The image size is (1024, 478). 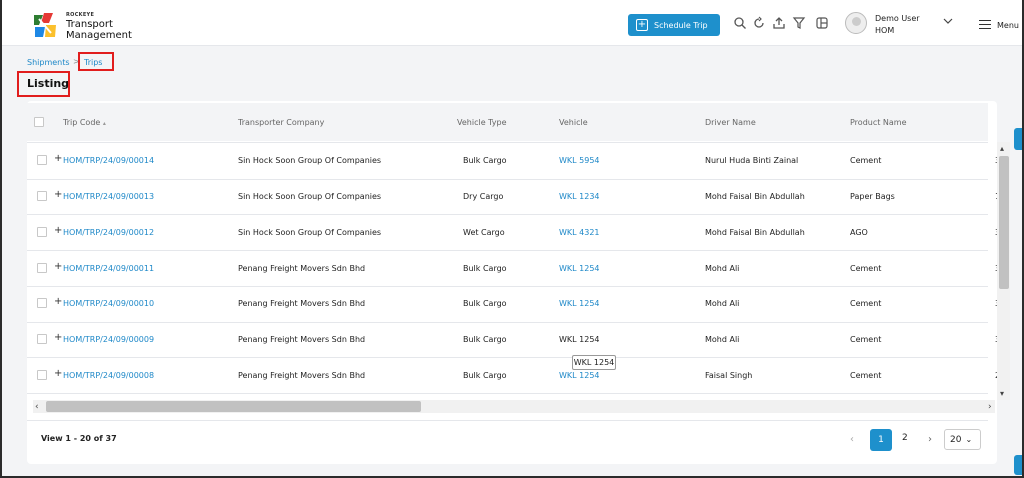 What do you see at coordinates (99, 35) in the screenshot?
I see `brand-line-2: Management` at bounding box center [99, 35].